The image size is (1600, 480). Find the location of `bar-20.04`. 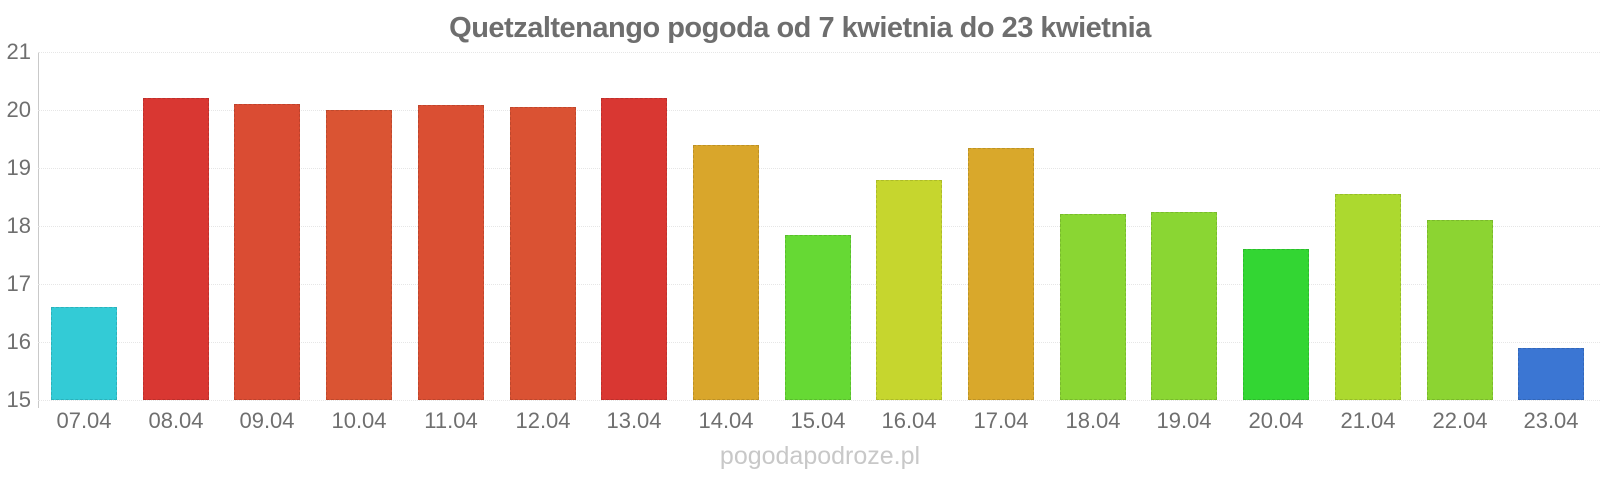

bar-20.04 is located at coordinates (1276, 324).